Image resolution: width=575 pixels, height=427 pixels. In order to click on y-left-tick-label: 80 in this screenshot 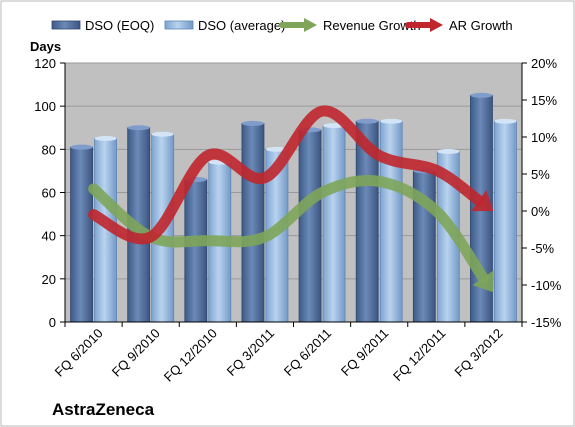, I will do `click(49, 149)`.